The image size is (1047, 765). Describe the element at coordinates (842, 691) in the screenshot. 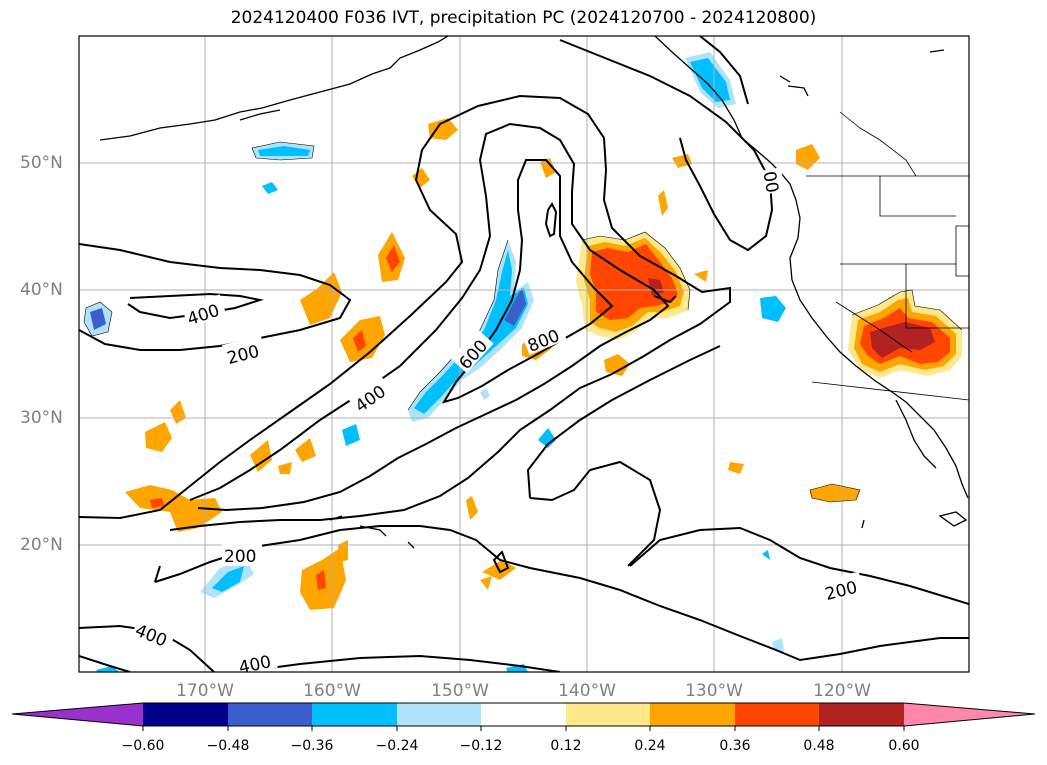

I see `lon-label: 120°W` at that location.